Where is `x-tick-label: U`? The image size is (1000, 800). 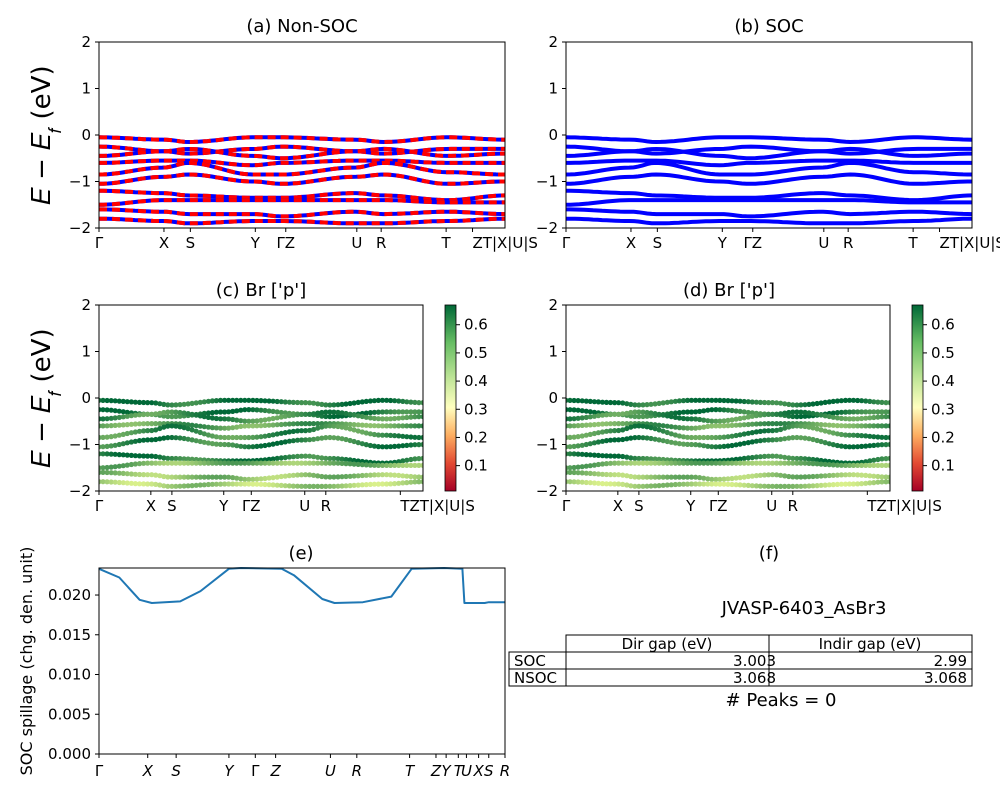
x-tick-label: U is located at coordinates (823, 243).